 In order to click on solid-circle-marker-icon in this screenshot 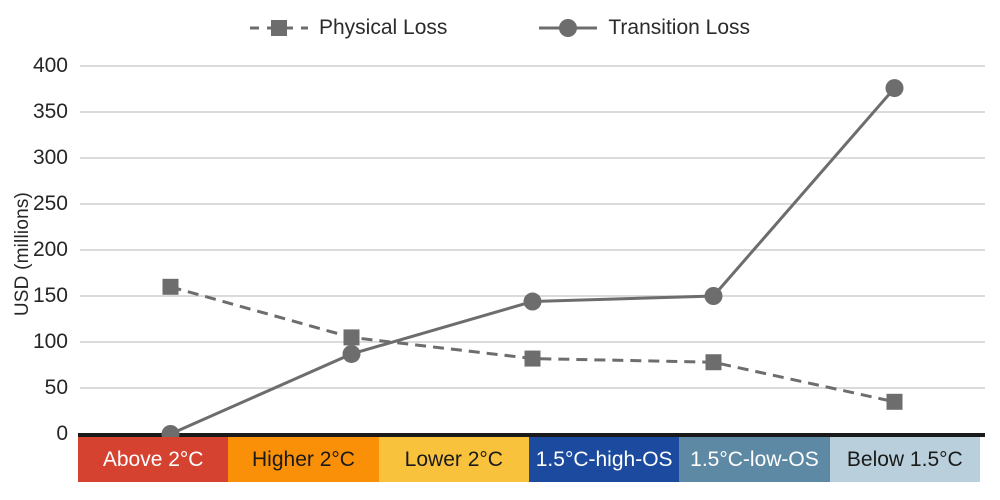, I will do `click(568, 28)`.